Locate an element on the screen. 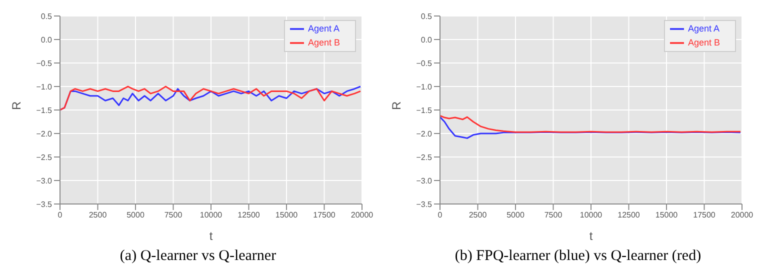 The image size is (771, 278). text: (b) FPQ-learner (blue) vs Q-learner (red) is located at coordinates (578, 256).